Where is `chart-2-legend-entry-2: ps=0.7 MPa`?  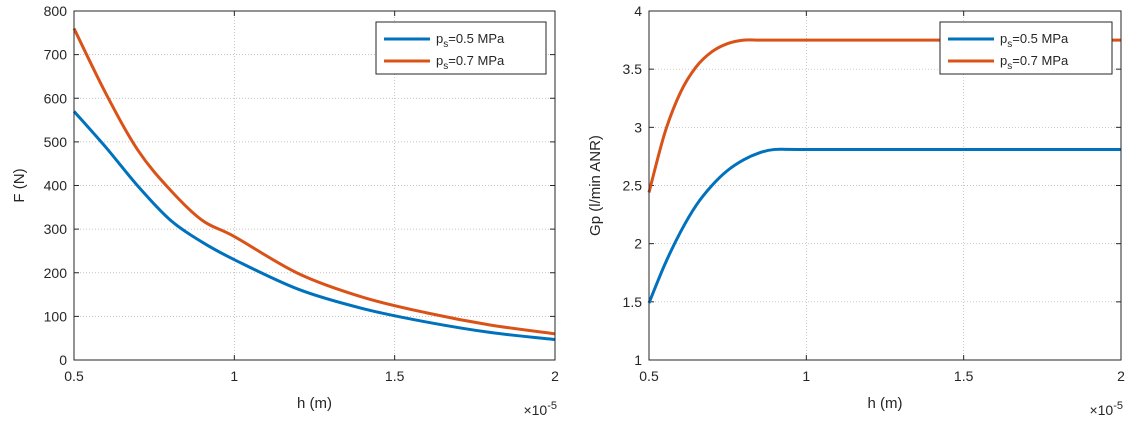 chart-2-legend-entry-2: ps=0.7 MPa is located at coordinates (1034, 62).